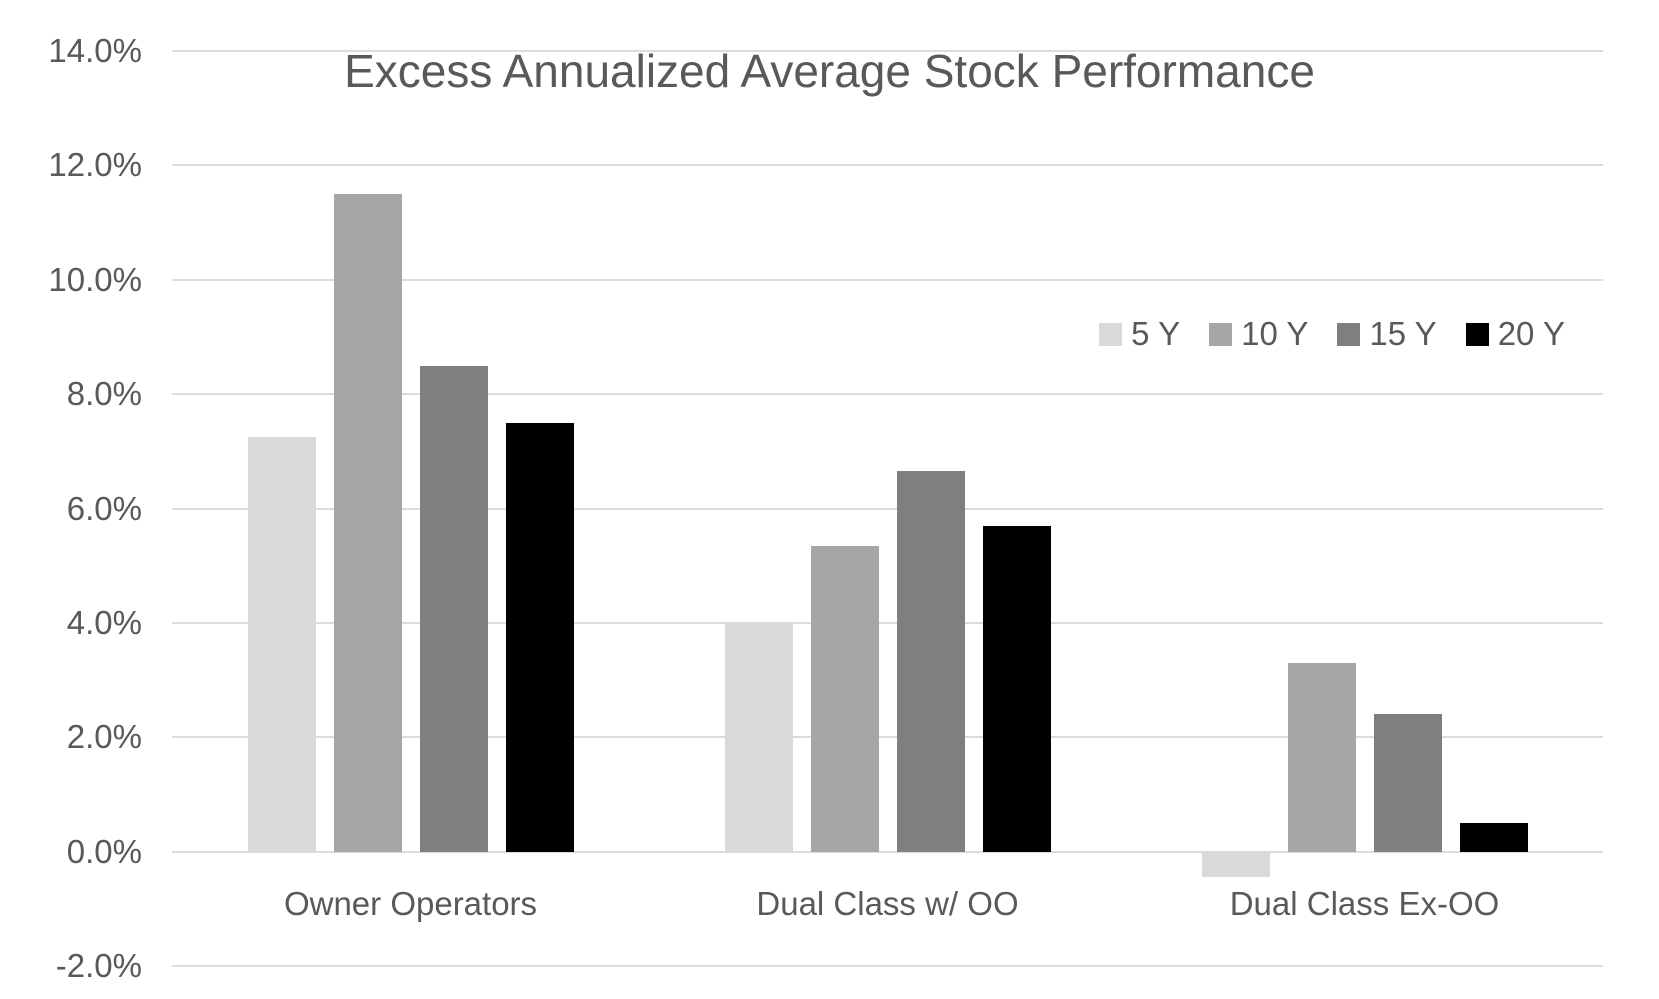  Describe the element at coordinates (104, 737) in the screenshot. I see `y-axis-tick-label: 2.0%` at that location.